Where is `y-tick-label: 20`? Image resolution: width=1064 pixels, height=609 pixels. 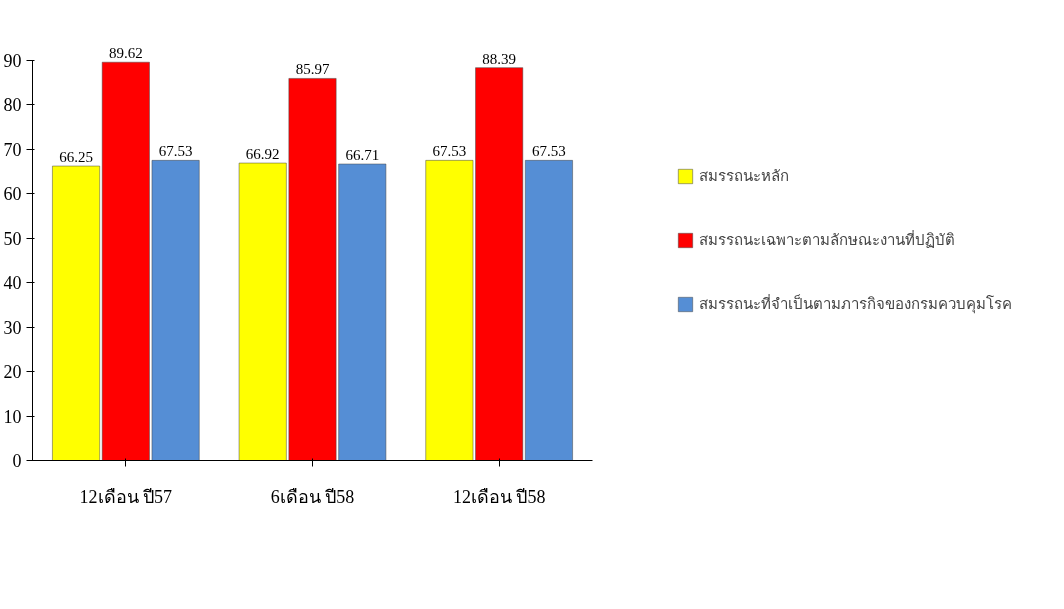
y-tick-label: 20 is located at coordinates (12, 372).